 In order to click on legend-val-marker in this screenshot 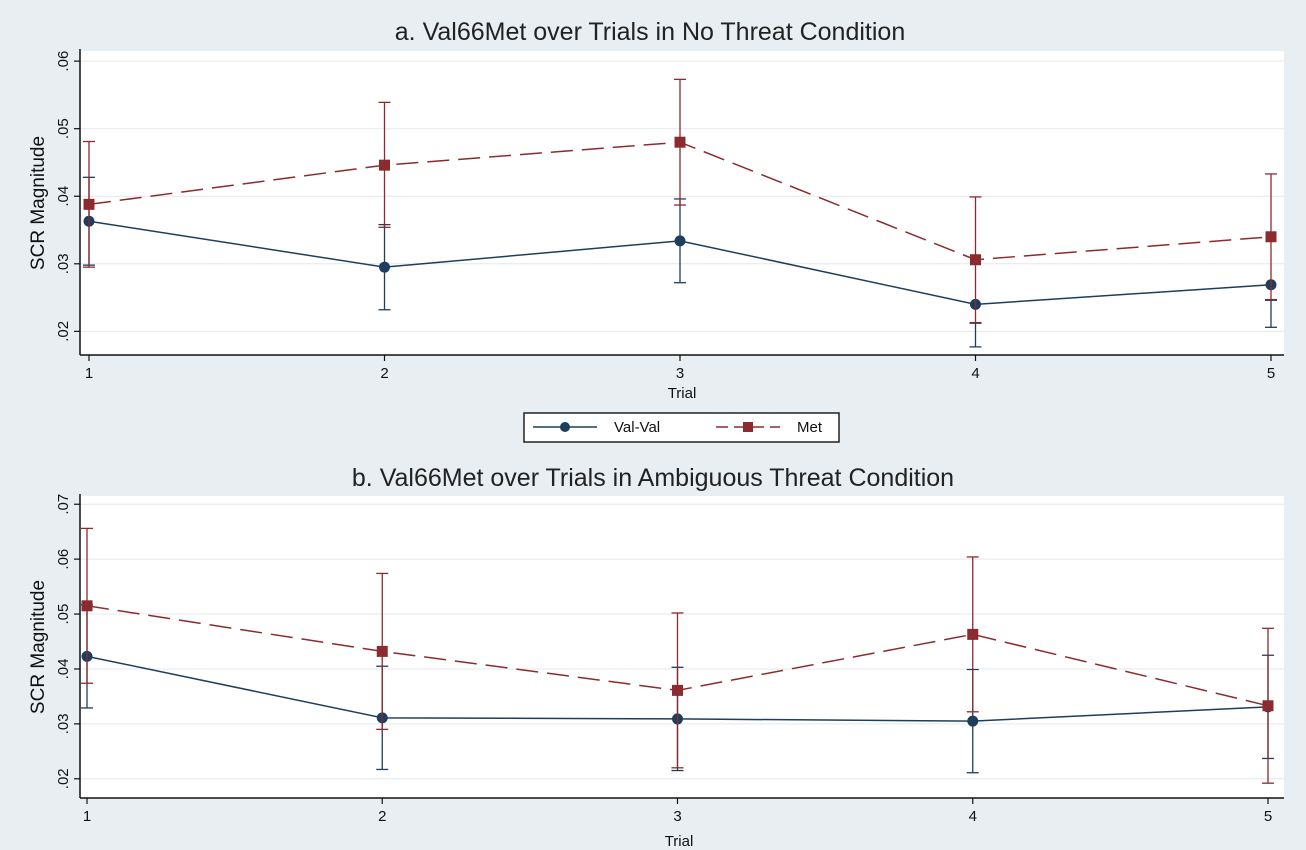, I will do `click(565, 427)`.